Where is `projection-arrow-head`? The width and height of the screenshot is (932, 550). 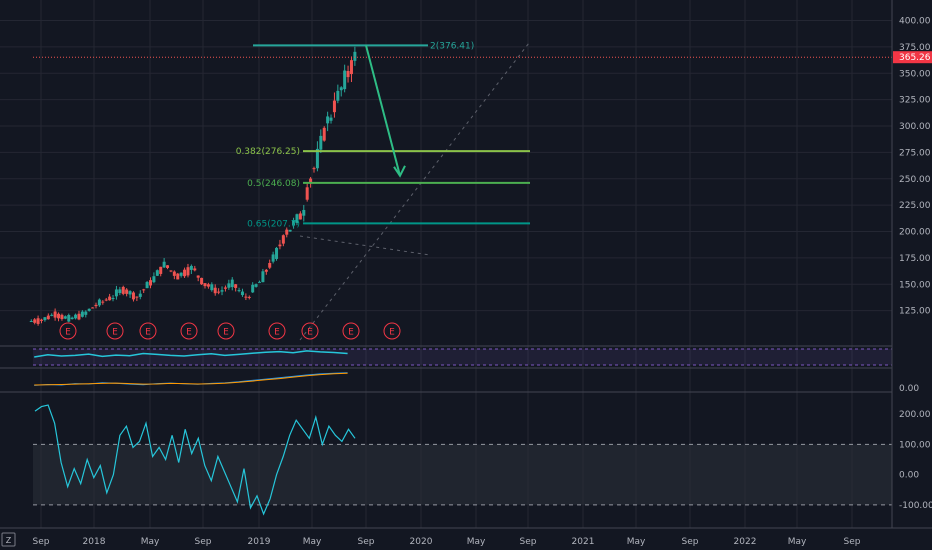 projection-arrow-head is located at coordinates (399, 171).